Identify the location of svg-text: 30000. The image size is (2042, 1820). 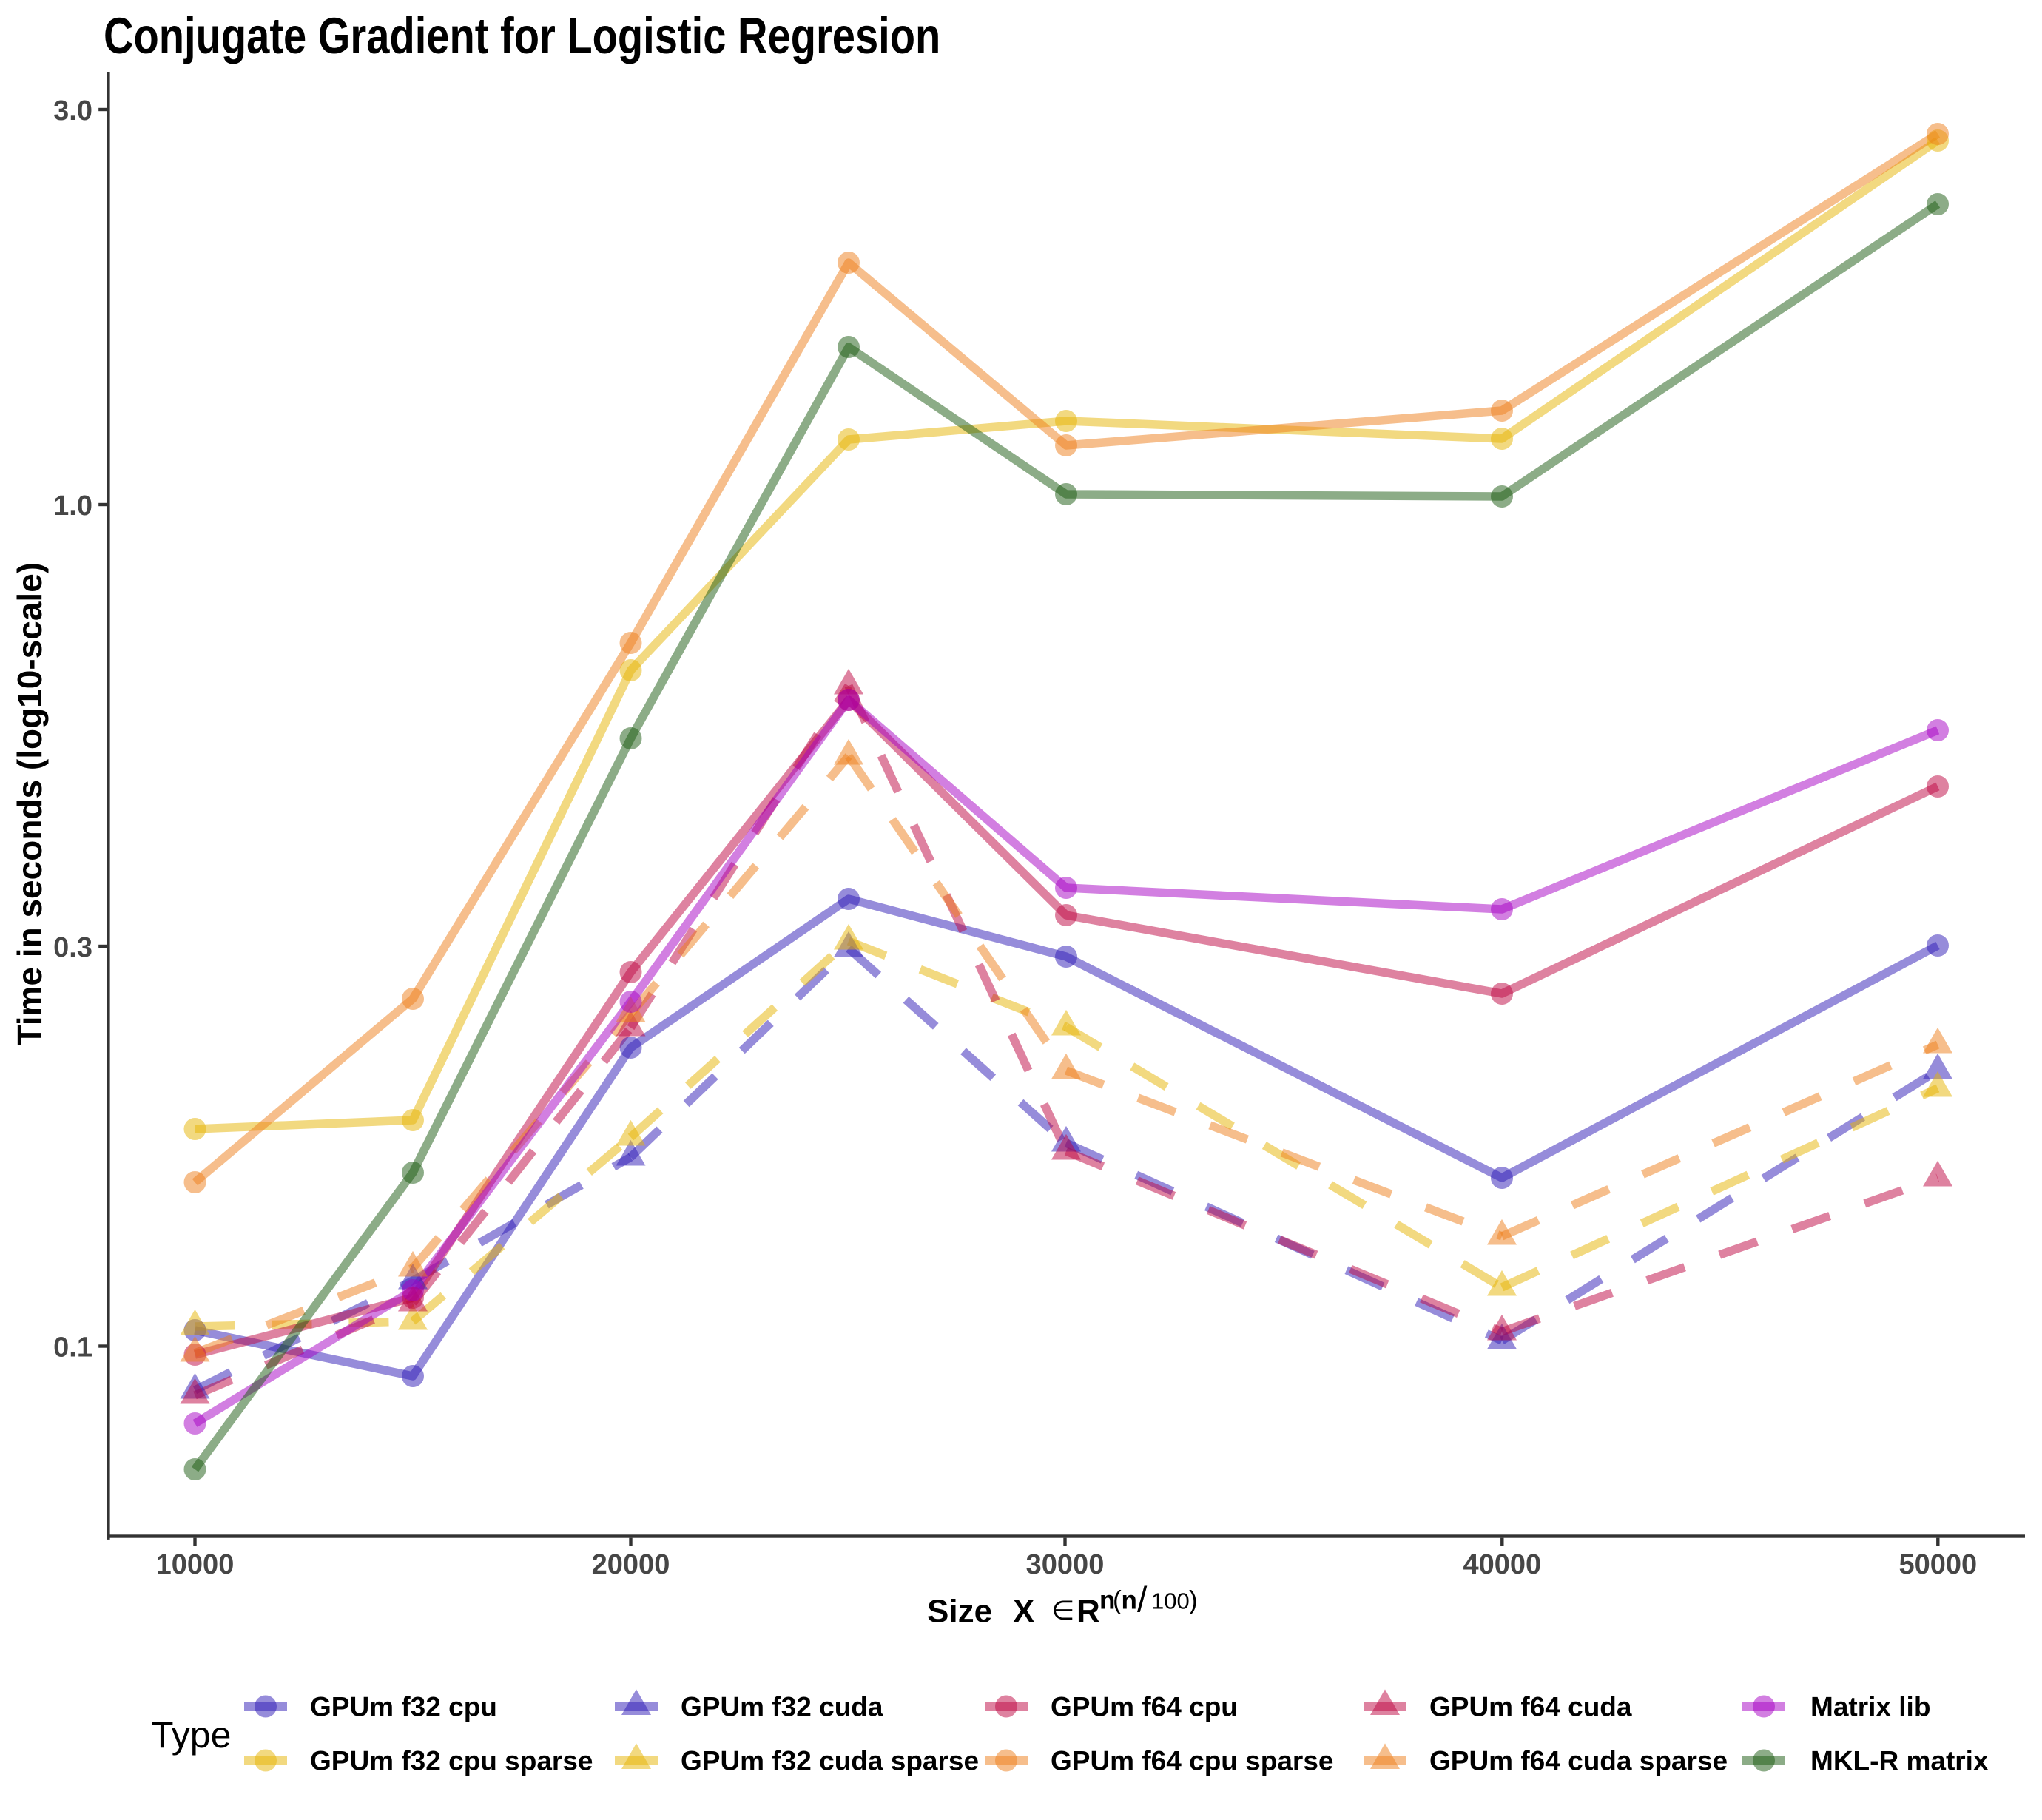
(1065, 1564).